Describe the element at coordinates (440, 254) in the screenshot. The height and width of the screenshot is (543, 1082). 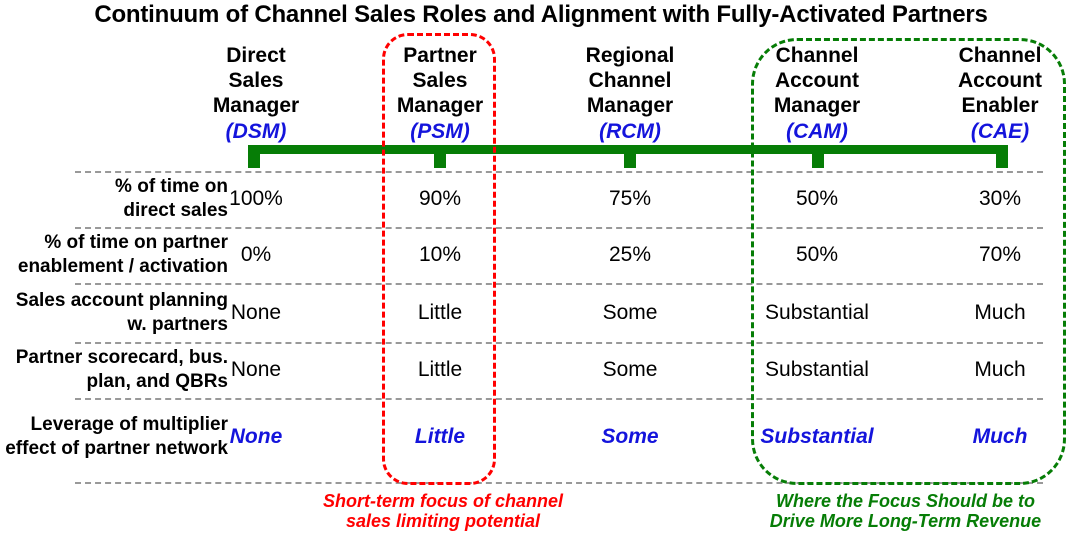
I see `cell-value: 10%` at that location.